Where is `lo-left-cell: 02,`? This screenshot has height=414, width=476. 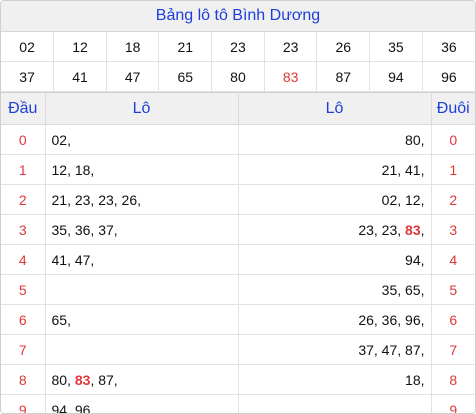
lo-left-cell: 02, is located at coordinates (142, 139).